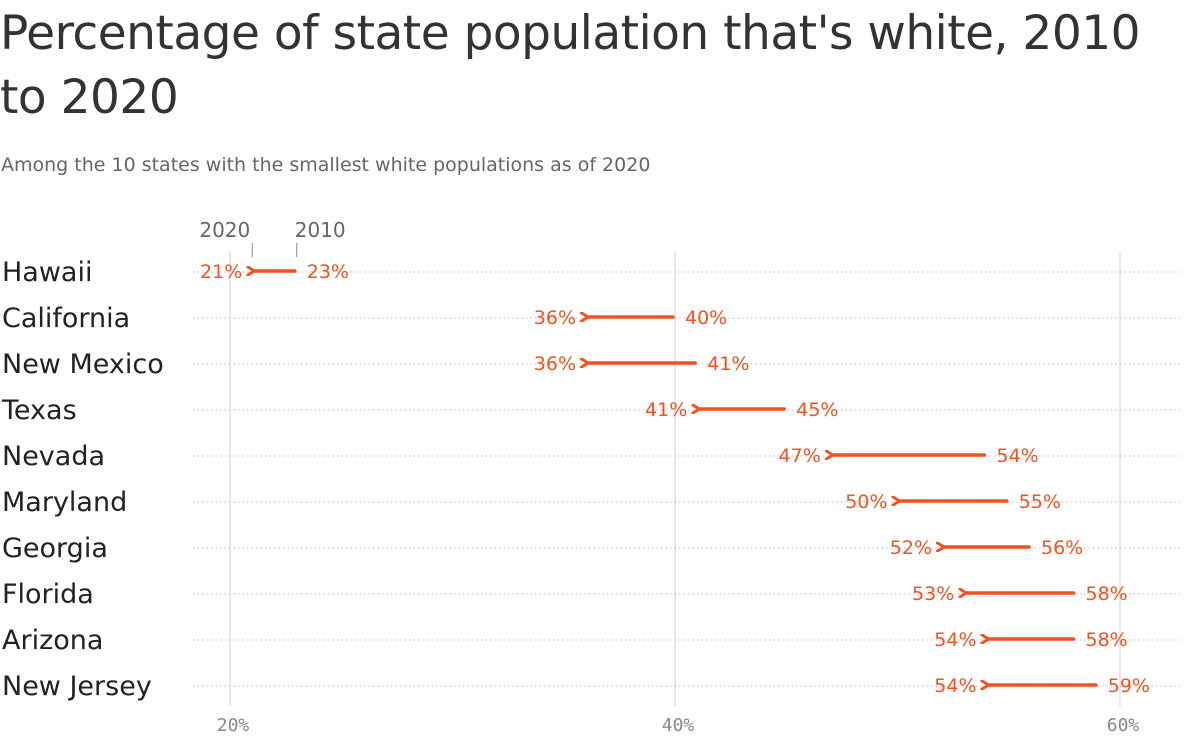 This screenshot has width=1200, height=746. What do you see at coordinates (66, 318) in the screenshot?
I see `state-label: California` at bounding box center [66, 318].